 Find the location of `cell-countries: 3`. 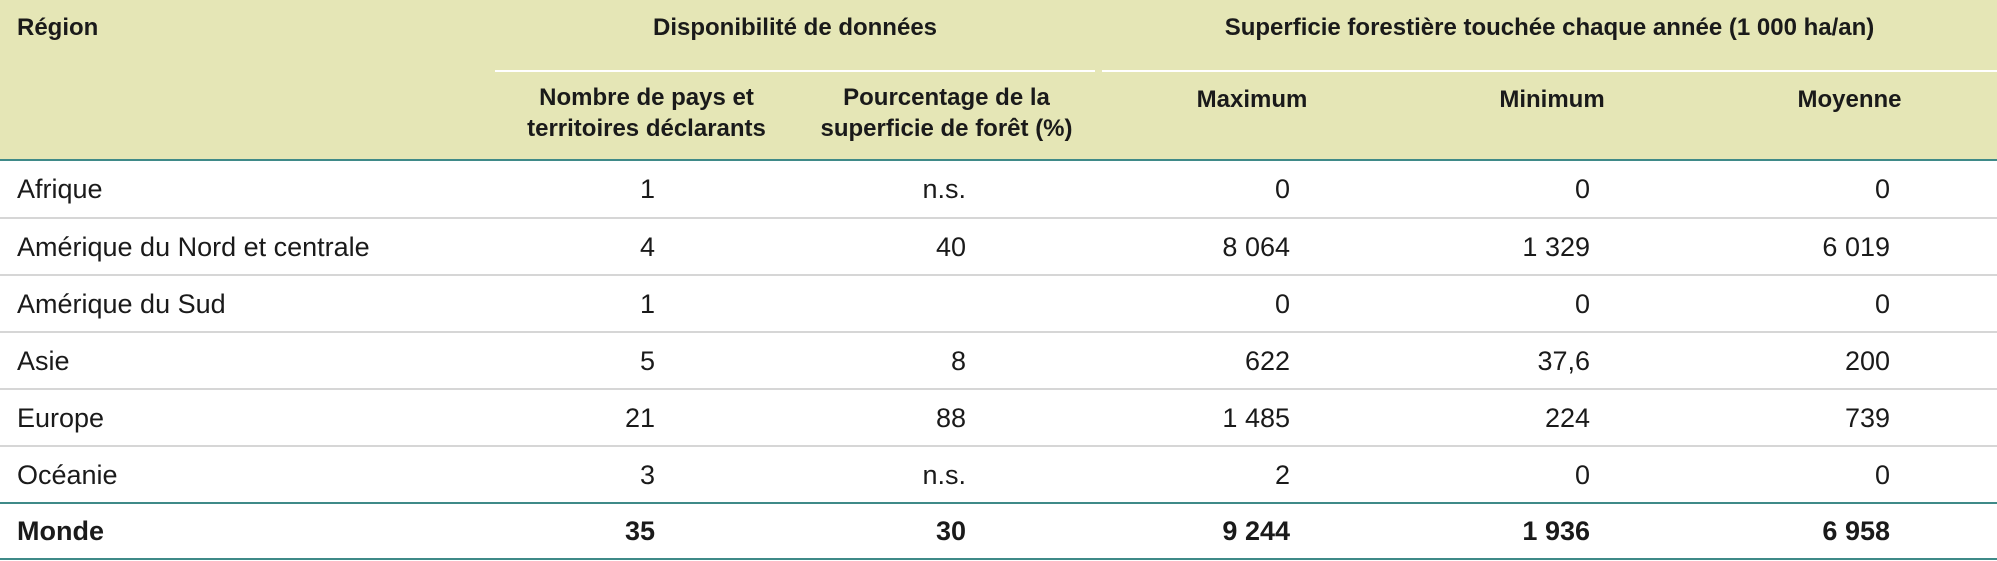

cell-countries: 3 is located at coordinates (647, 475).